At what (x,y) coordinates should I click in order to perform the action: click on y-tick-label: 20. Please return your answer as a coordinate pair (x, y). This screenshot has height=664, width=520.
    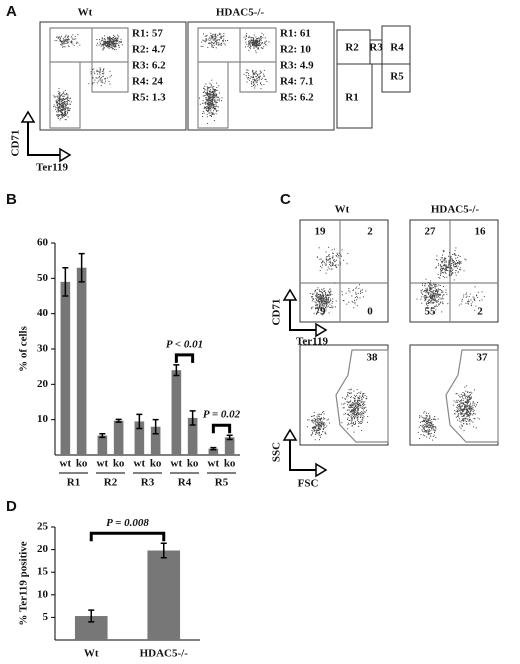
    Looking at the image, I should click on (43, 384).